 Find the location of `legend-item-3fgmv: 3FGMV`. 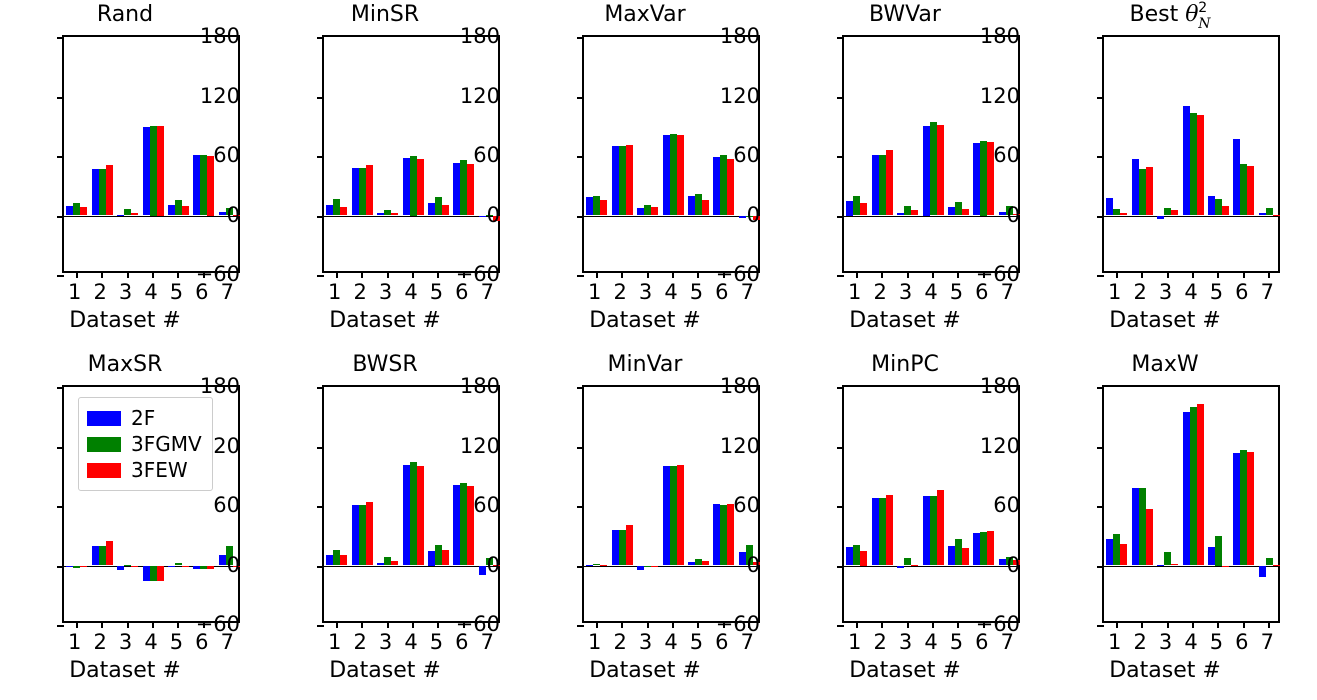

legend-item-3fgmv: 3FGMV is located at coordinates (144, 444).